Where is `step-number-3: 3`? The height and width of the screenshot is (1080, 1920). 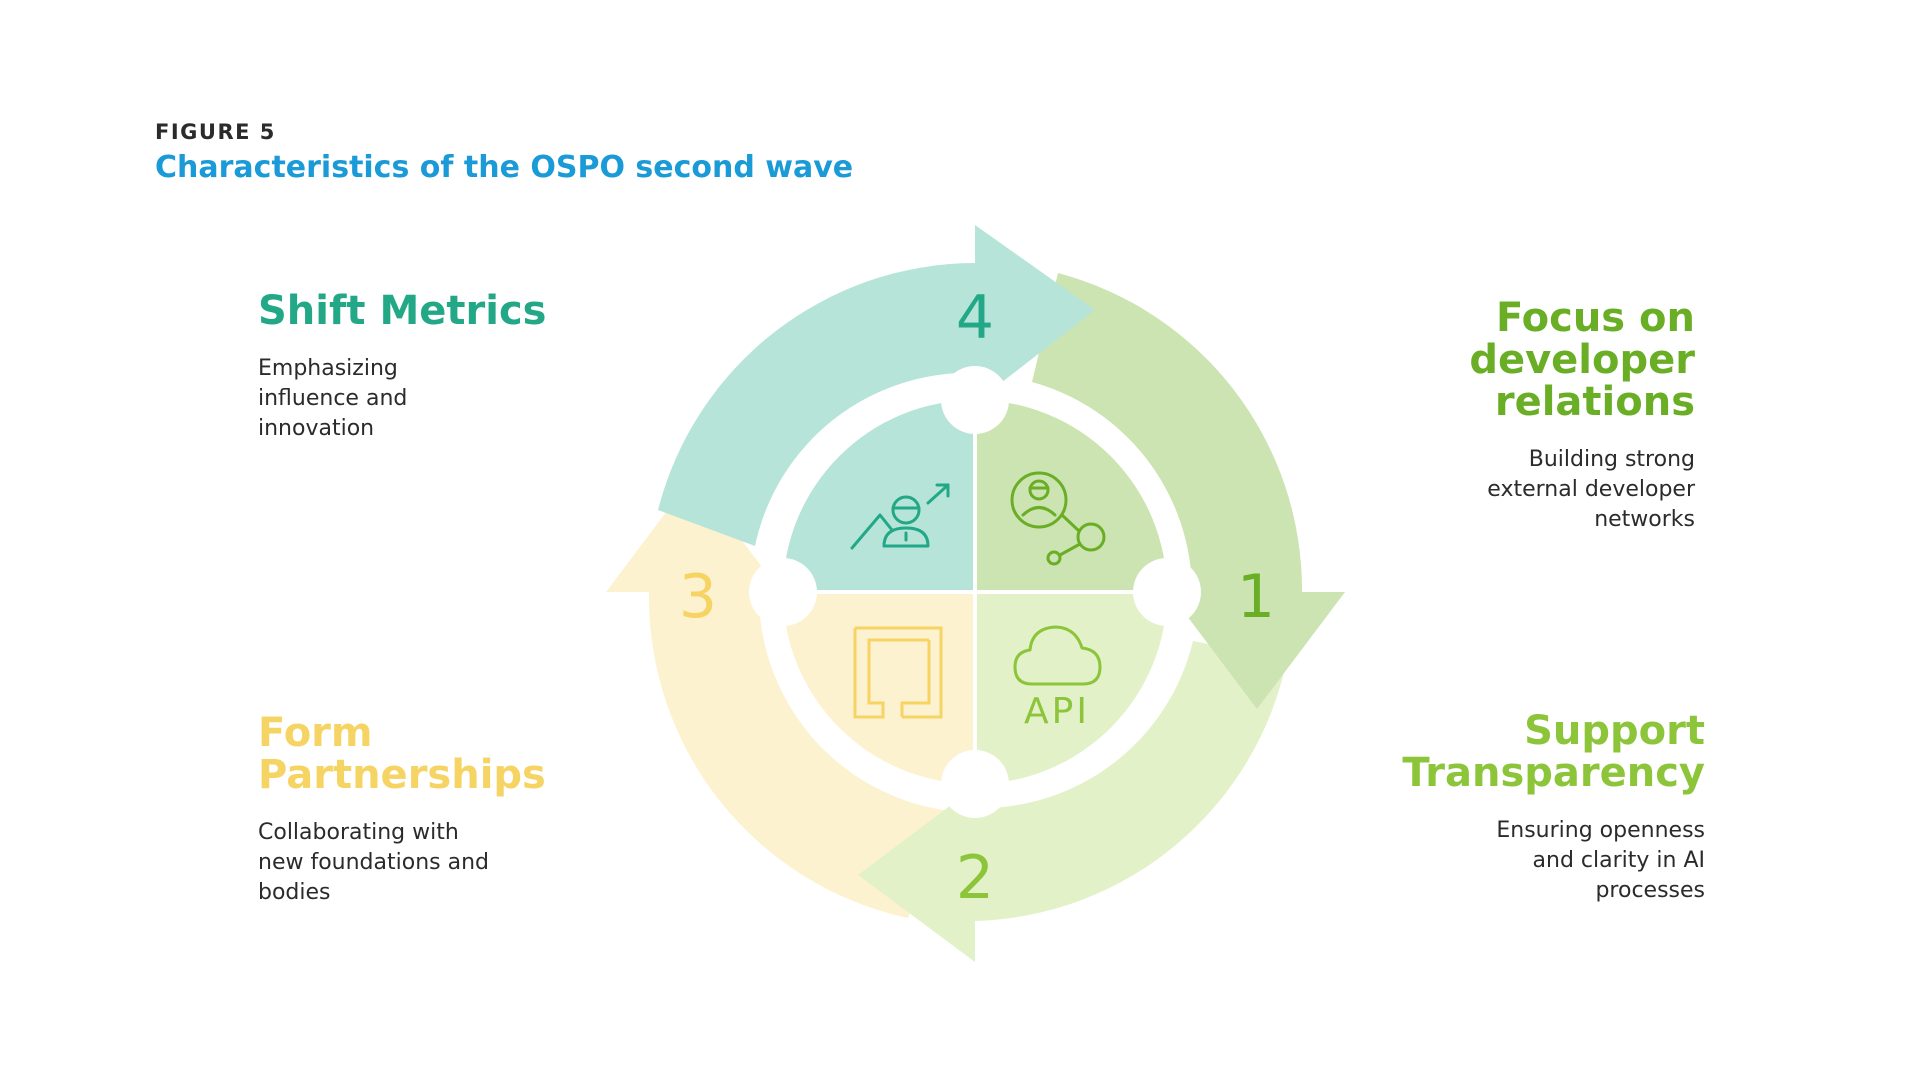 step-number-3: 3 is located at coordinates (698, 597).